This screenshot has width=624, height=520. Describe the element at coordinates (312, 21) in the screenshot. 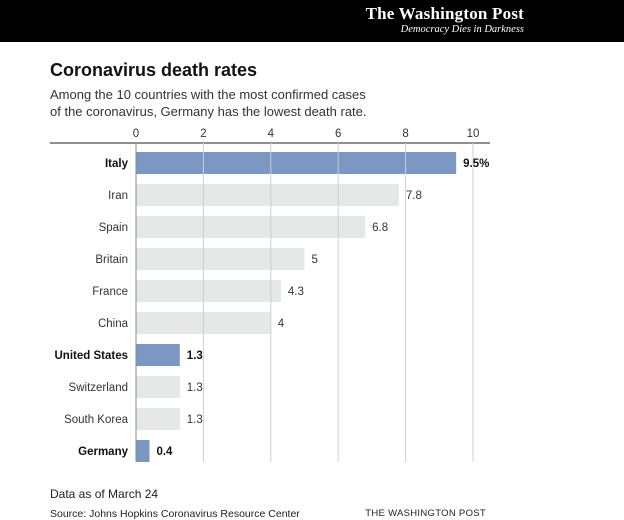

I see `masthead-bar` at that location.